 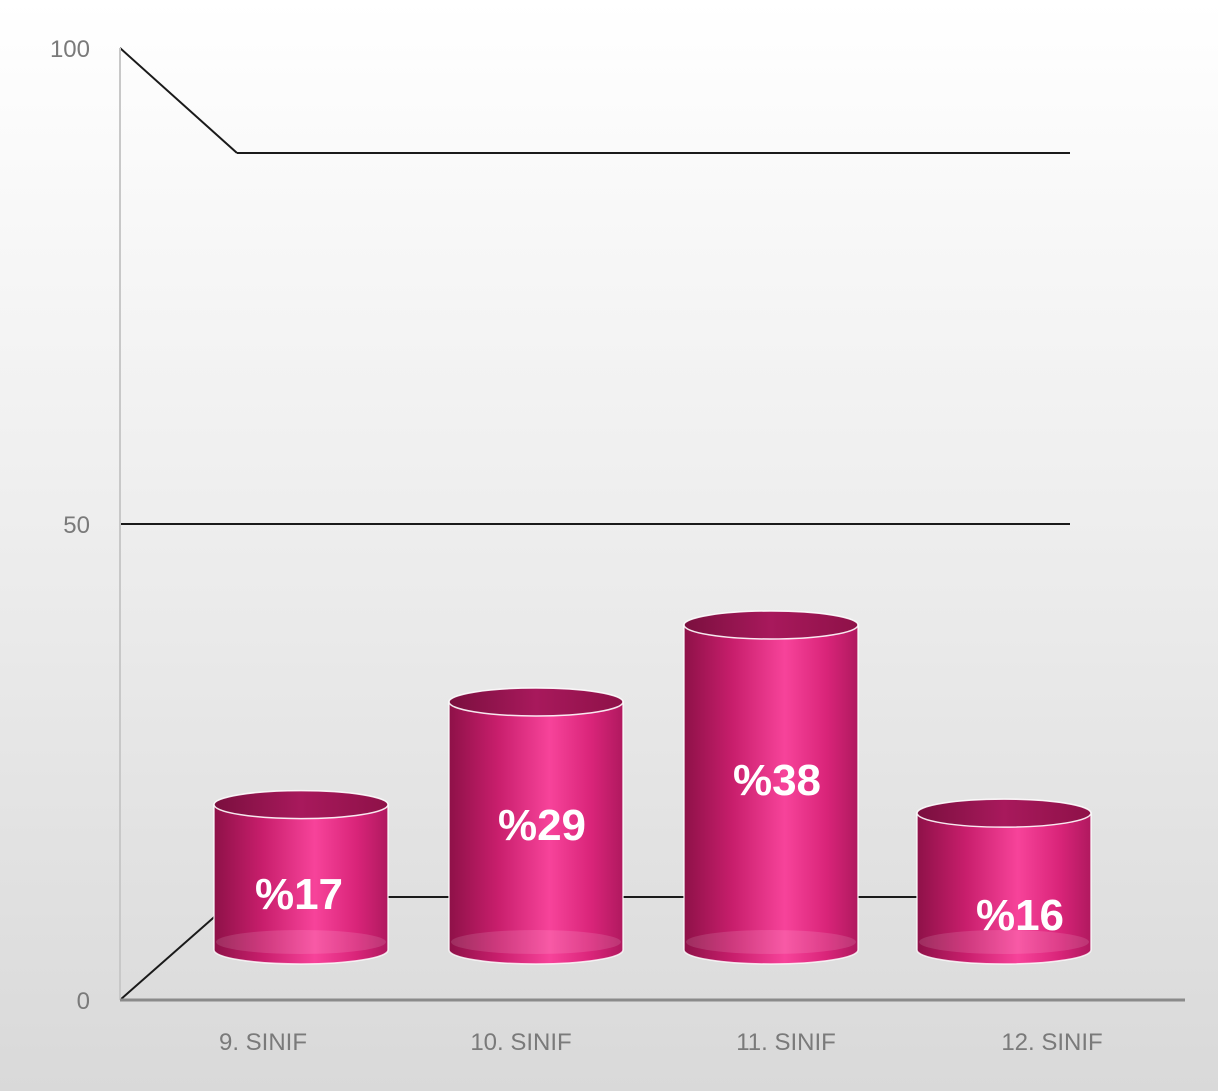 What do you see at coordinates (1051, 1042) in the screenshot?
I see `x-tick-label-4: 12. SINIF` at bounding box center [1051, 1042].